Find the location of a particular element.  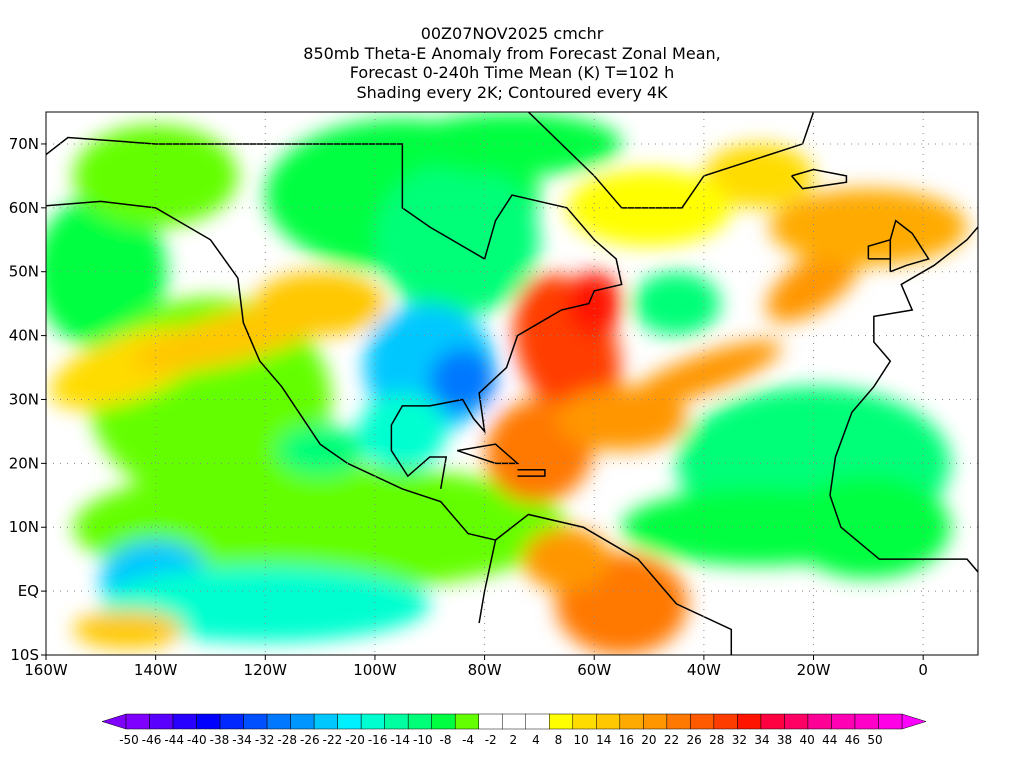

lat-tick-label: 50N is located at coordinates (24, 272).